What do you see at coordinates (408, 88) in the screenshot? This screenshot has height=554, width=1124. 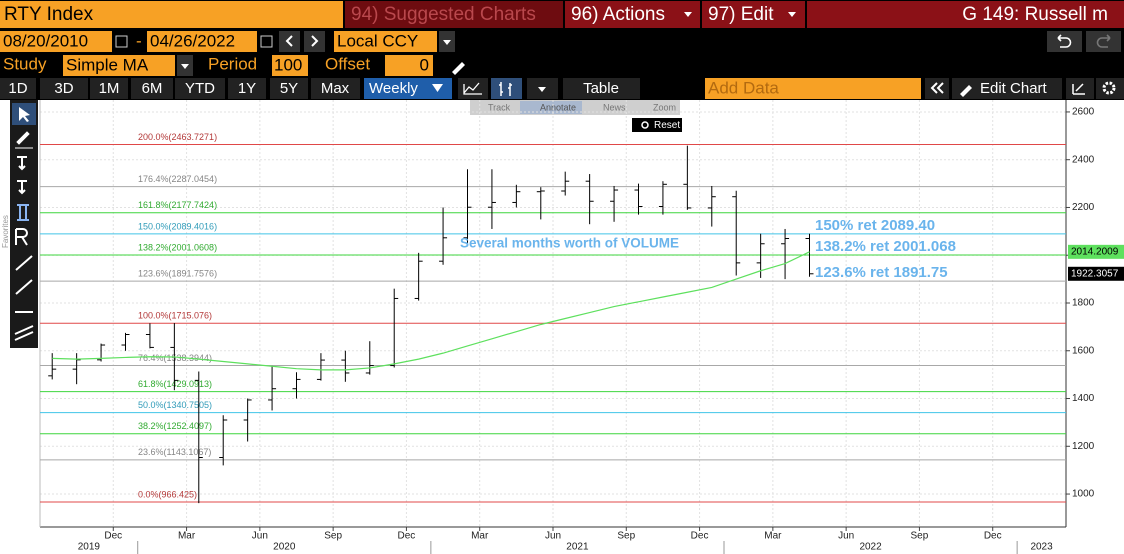 I see `frequency-button` at bounding box center [408, 88].